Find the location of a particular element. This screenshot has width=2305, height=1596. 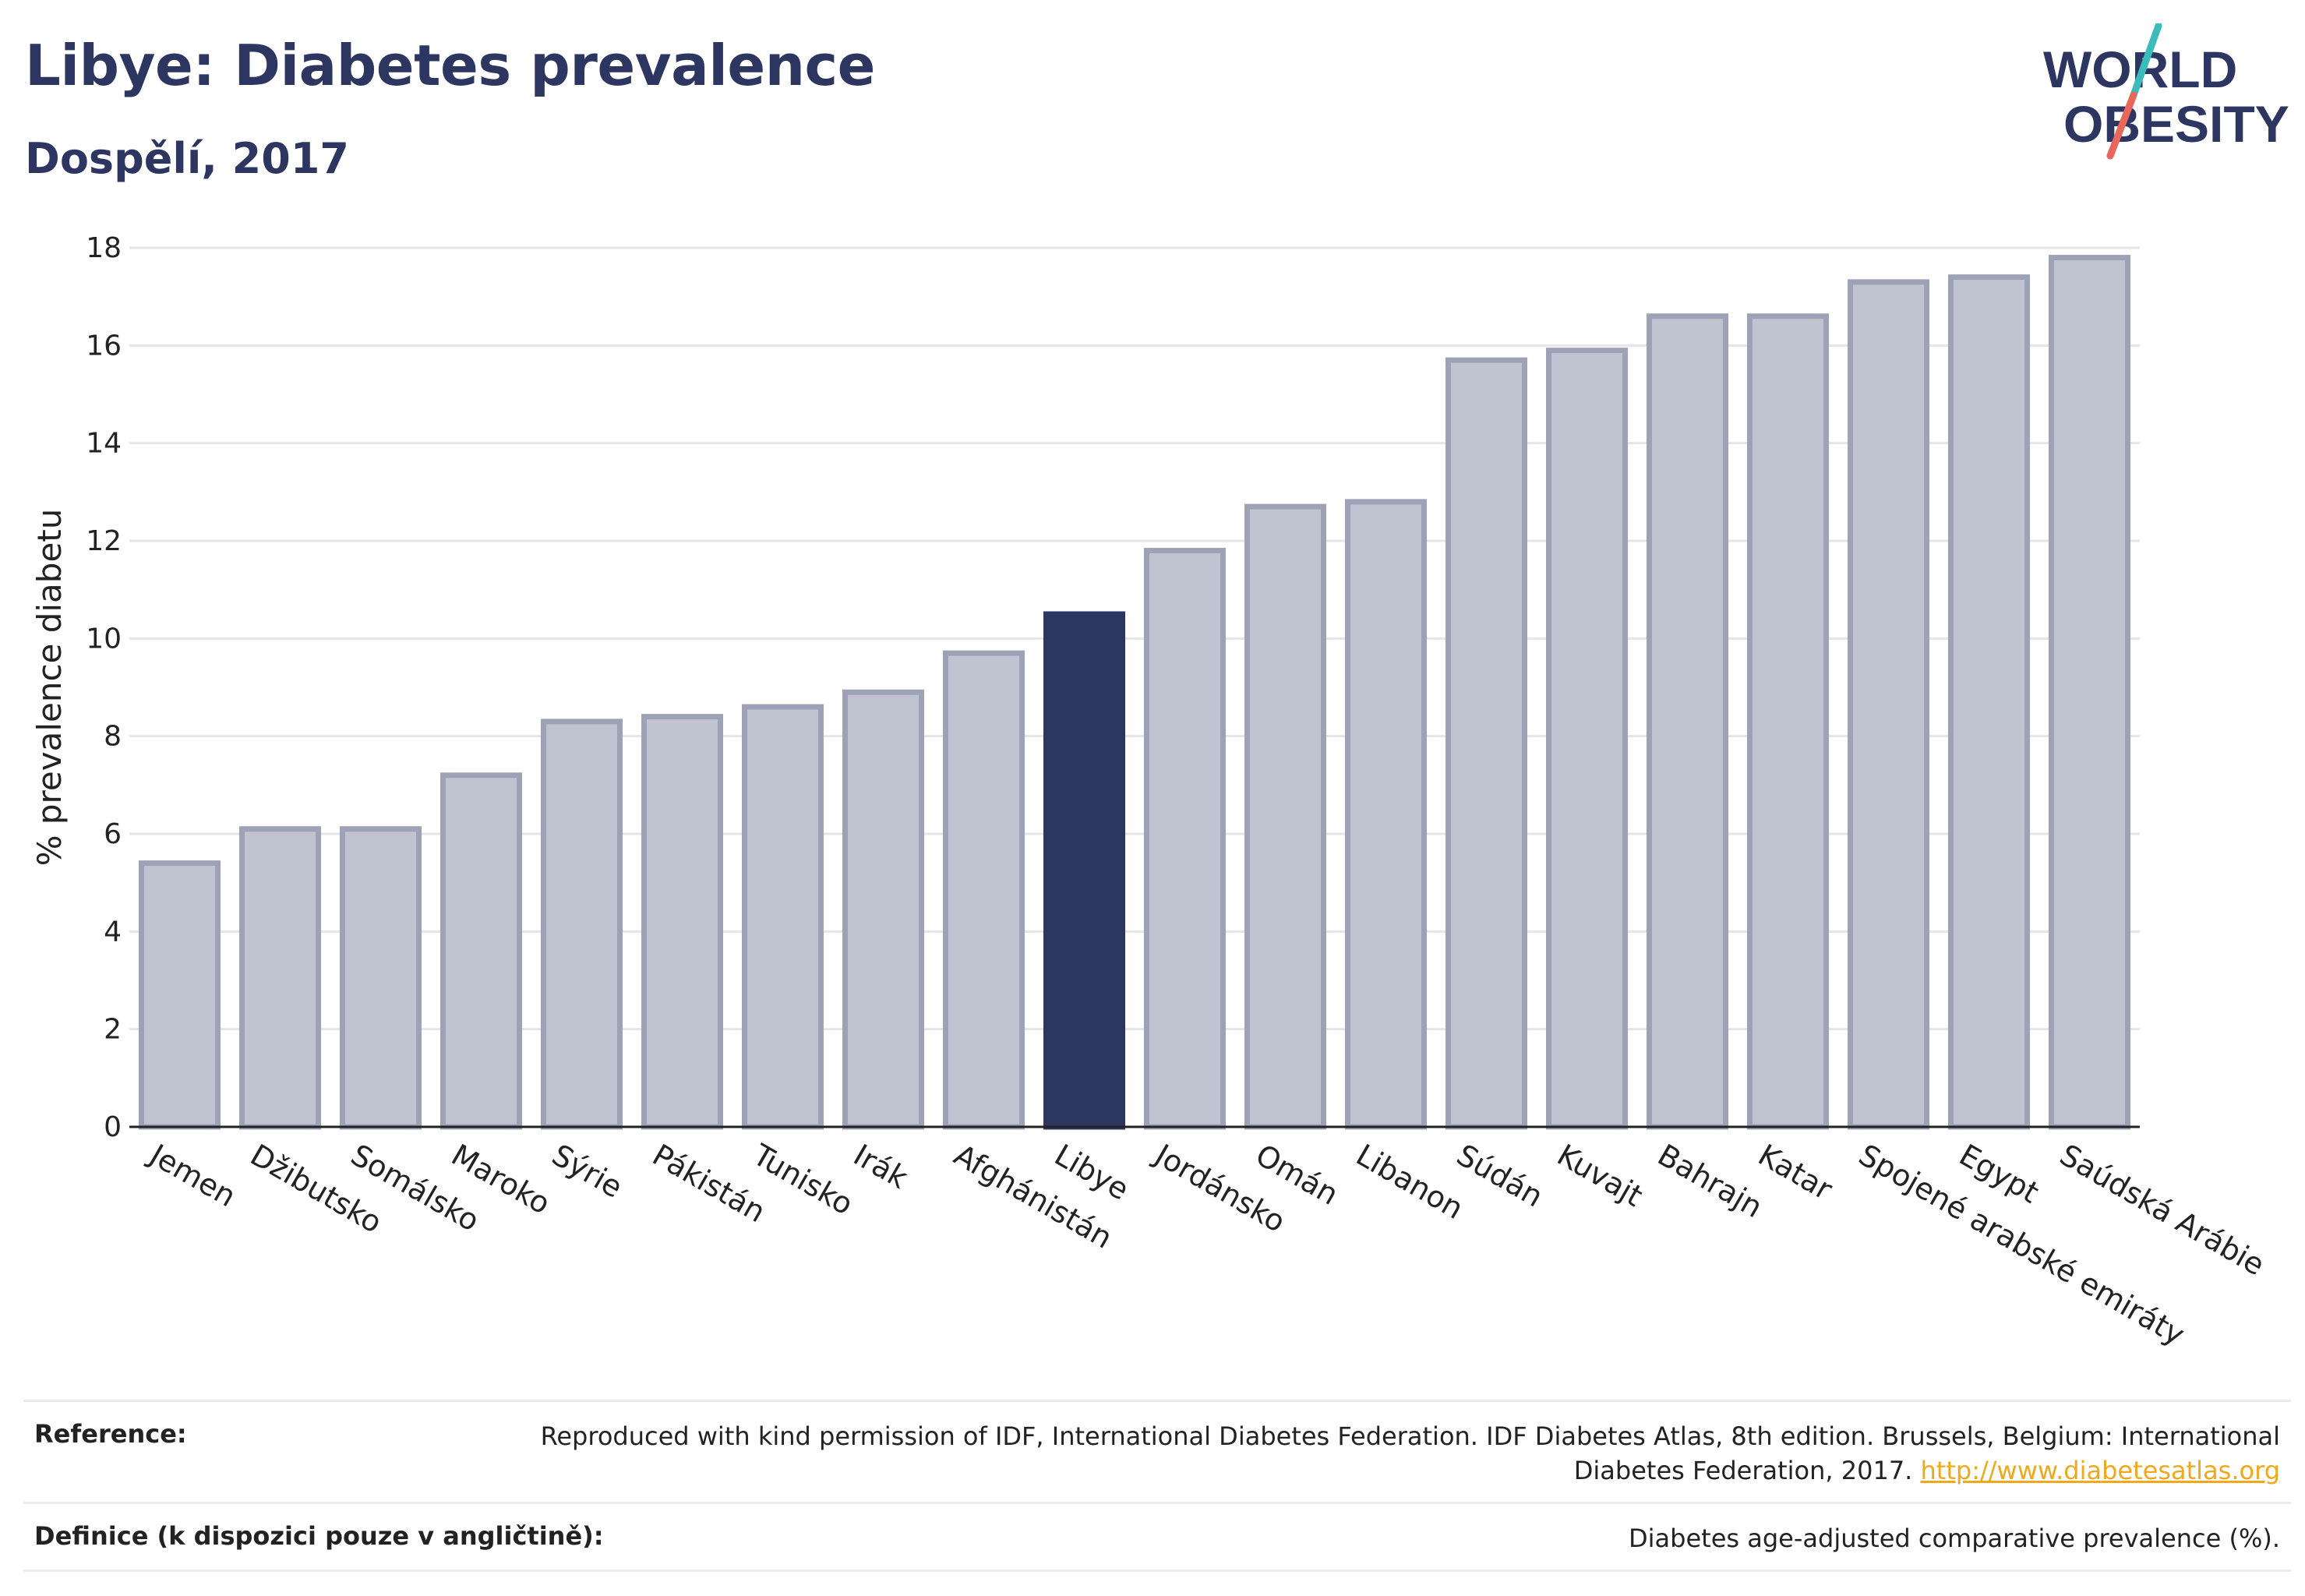

x-tick-label: Saúdská Arábie is located at coordinates (2162, 1210).